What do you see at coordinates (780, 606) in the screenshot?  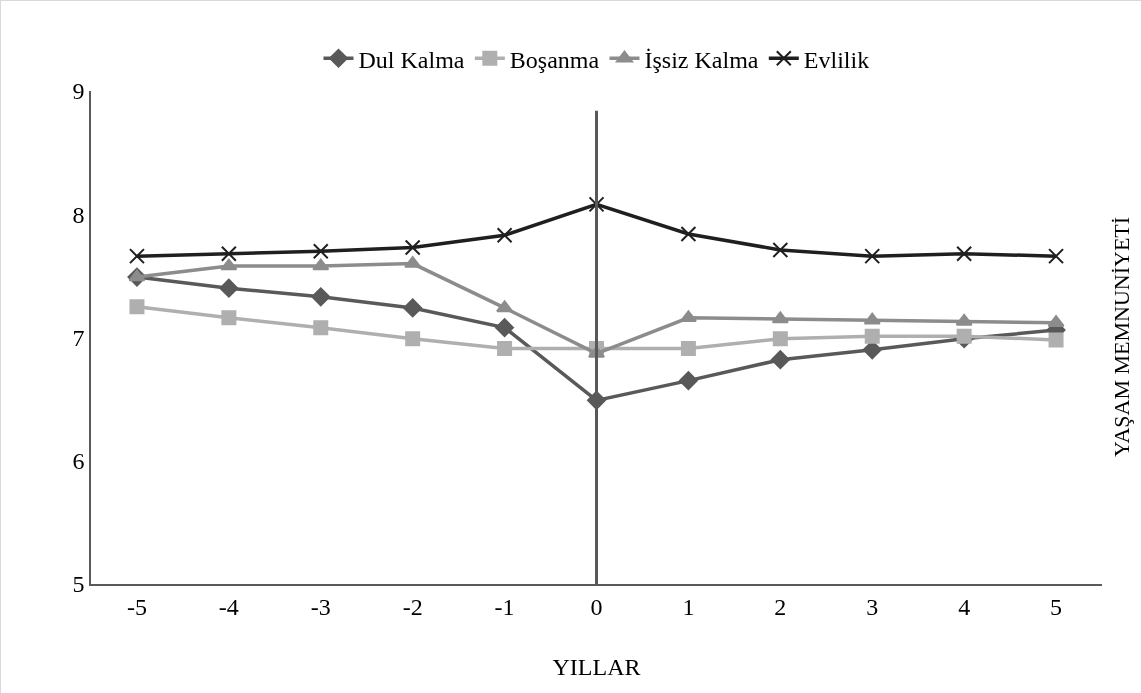 I see `x-tick-label: 2` at bounding box center [780, 606].